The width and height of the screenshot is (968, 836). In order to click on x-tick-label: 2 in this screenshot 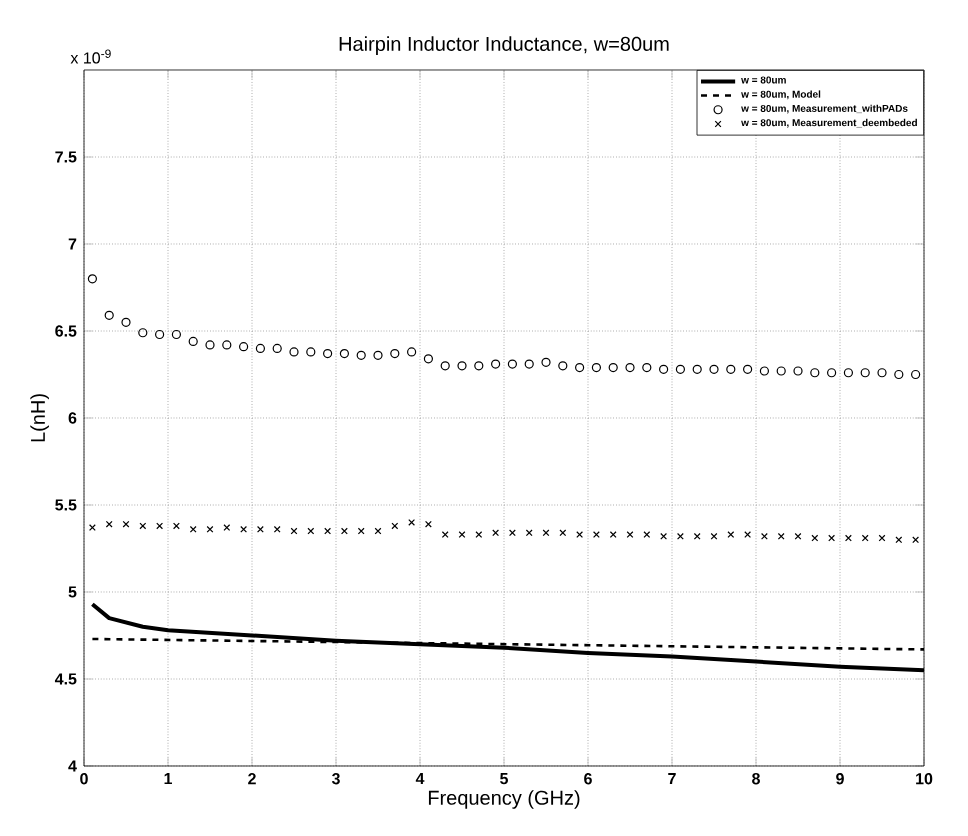, I will do `click(252, 779)`.